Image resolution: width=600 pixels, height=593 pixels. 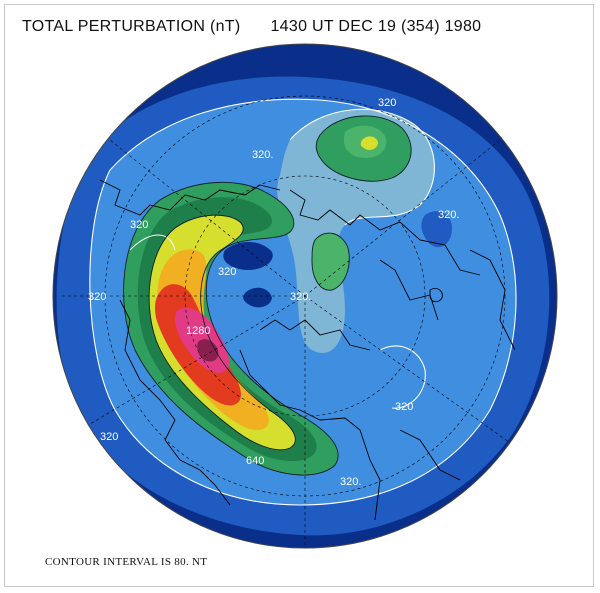 I want to click on title-label: TOTAL PERTURBATION (nT), so click(x=131, y=26).